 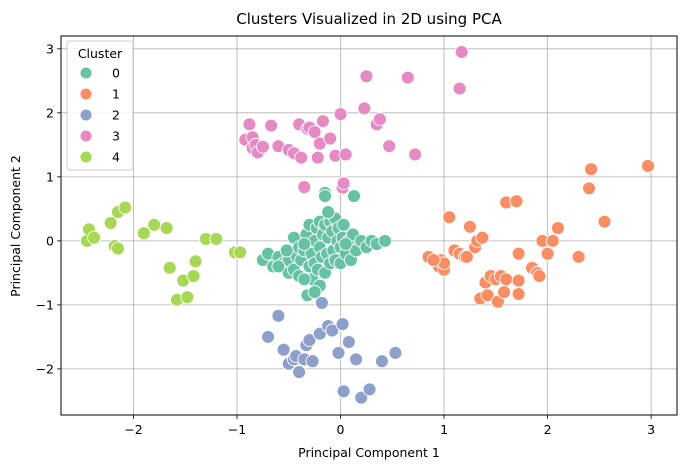 I want to click on x-tick-label: 2, so click(x=548, y=429).